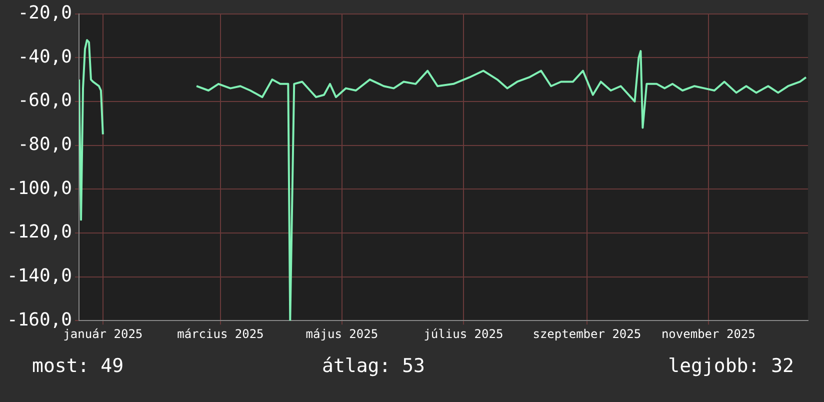  I want to click on y-tick-label: -100,0, so click(39, 188).